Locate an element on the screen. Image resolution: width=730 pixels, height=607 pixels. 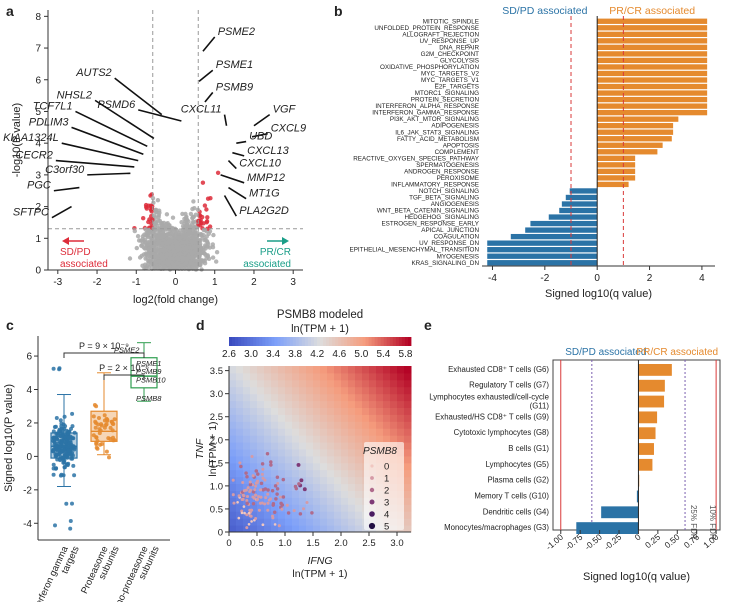
right-arrow-head is located at coordinates (285, 241).